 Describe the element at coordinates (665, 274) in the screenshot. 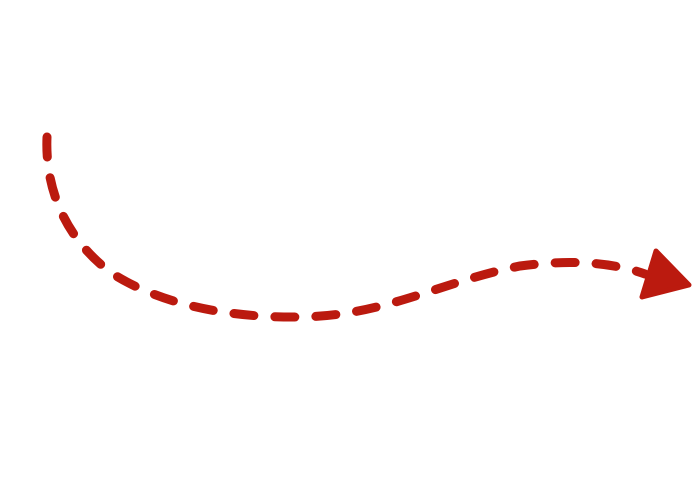

I see `arrow-head` at that location.